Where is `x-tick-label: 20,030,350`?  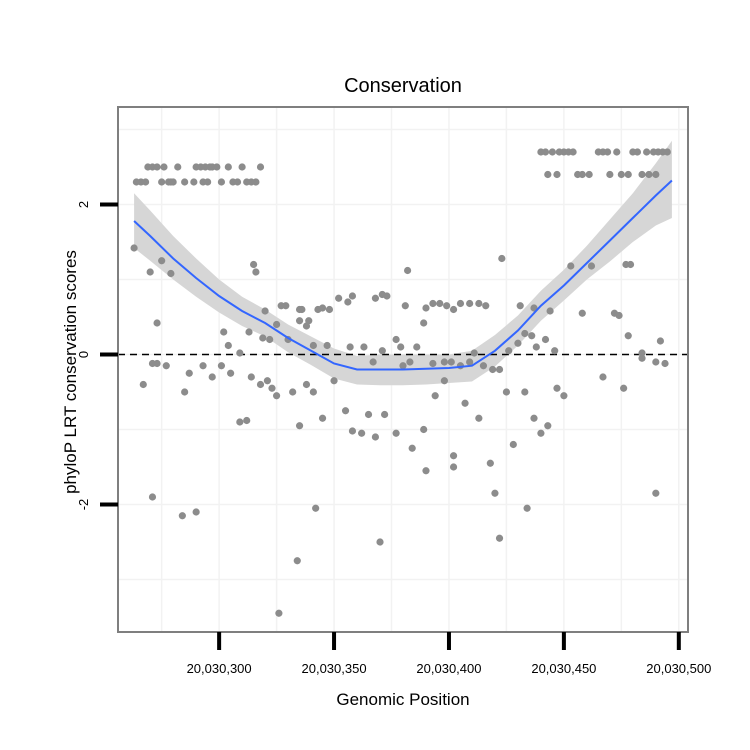
x-tick-label: 20,030,350 is located at coordinates (334, 668).